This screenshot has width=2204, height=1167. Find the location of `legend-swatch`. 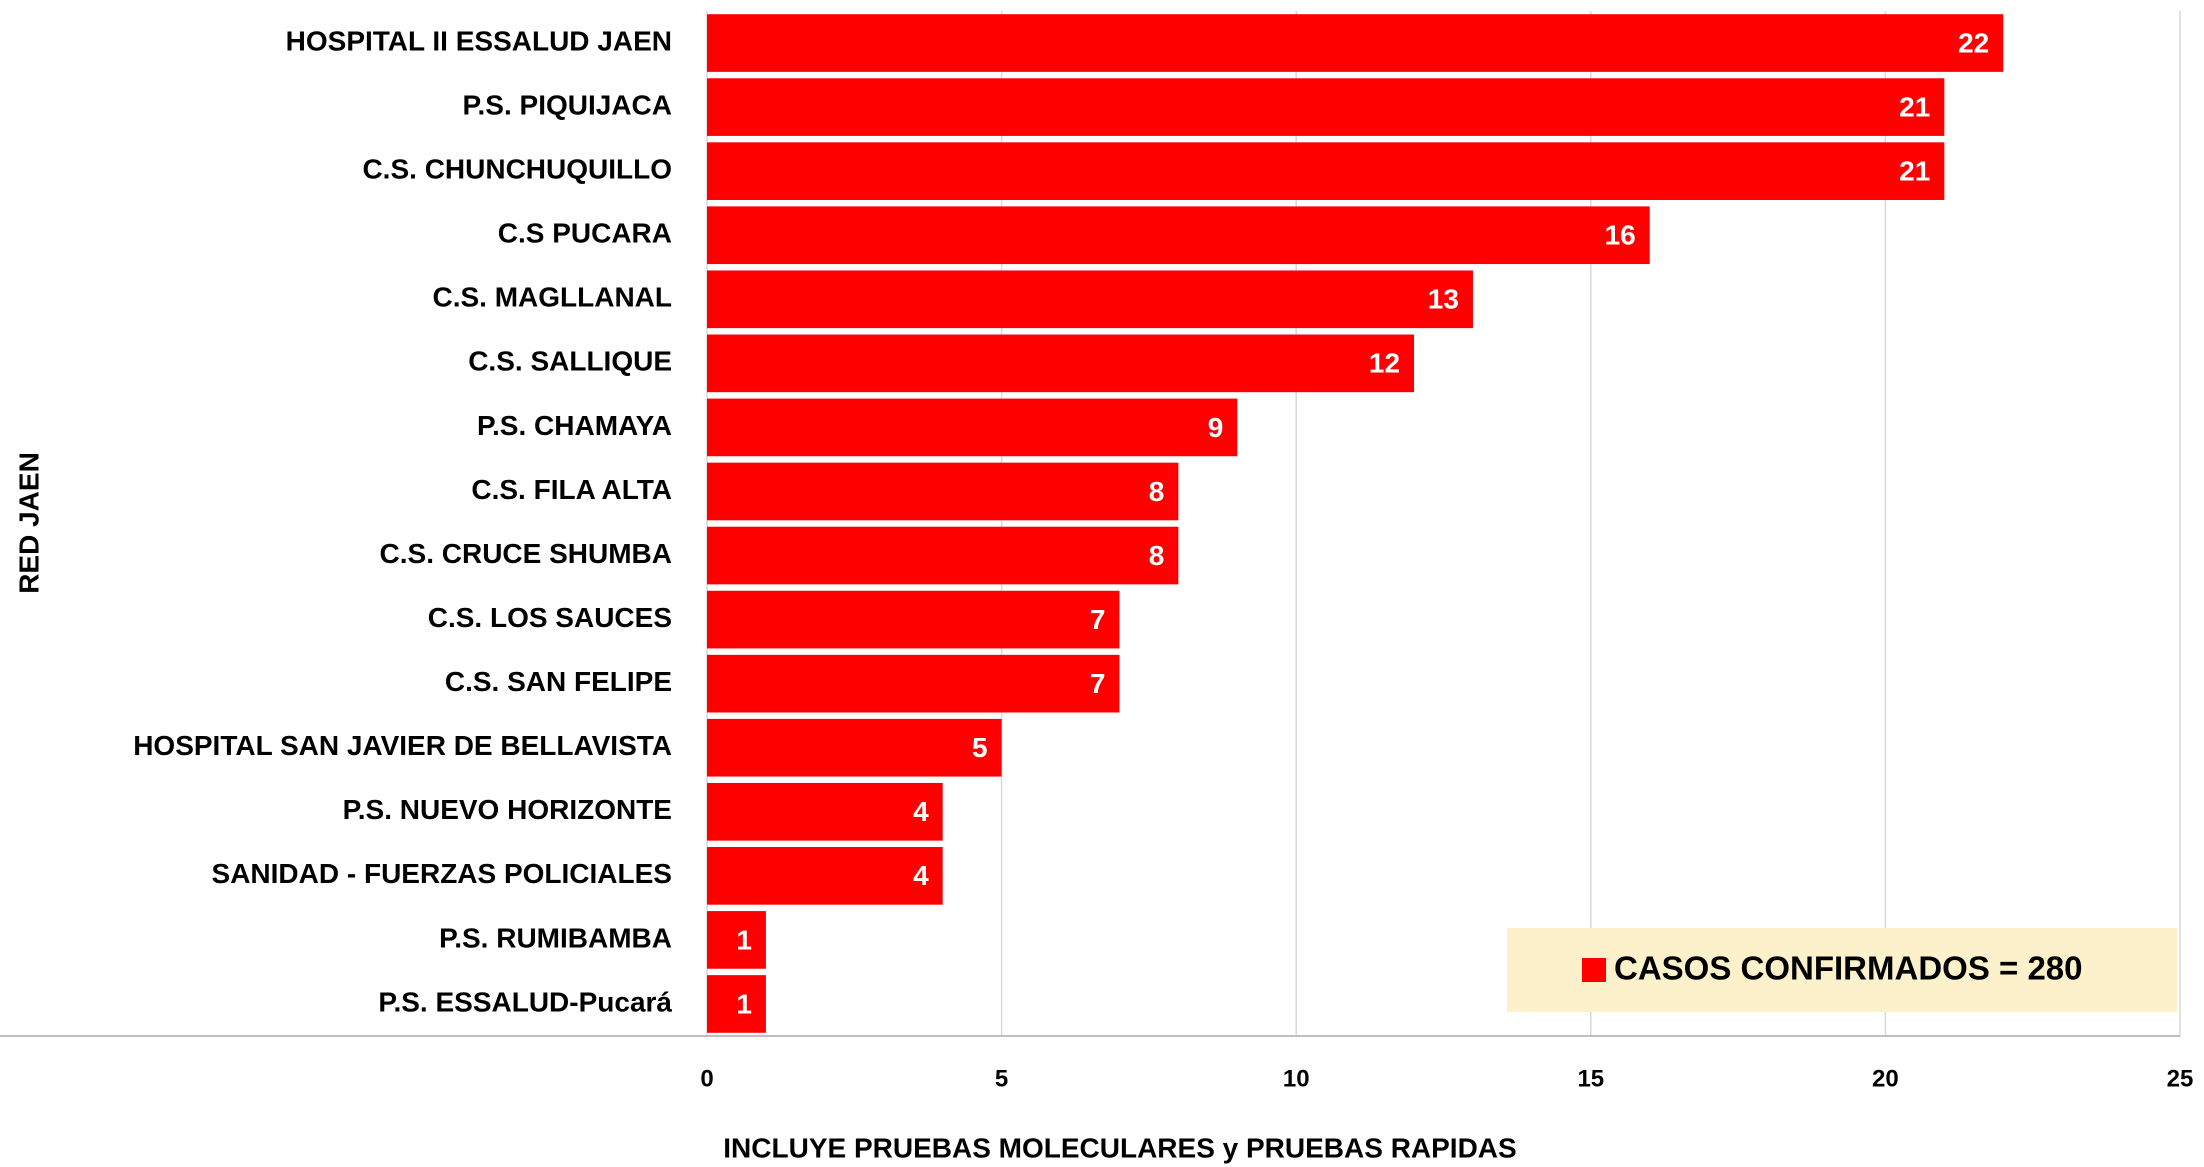

legend-swatch is located at coordinates (1594, 970).